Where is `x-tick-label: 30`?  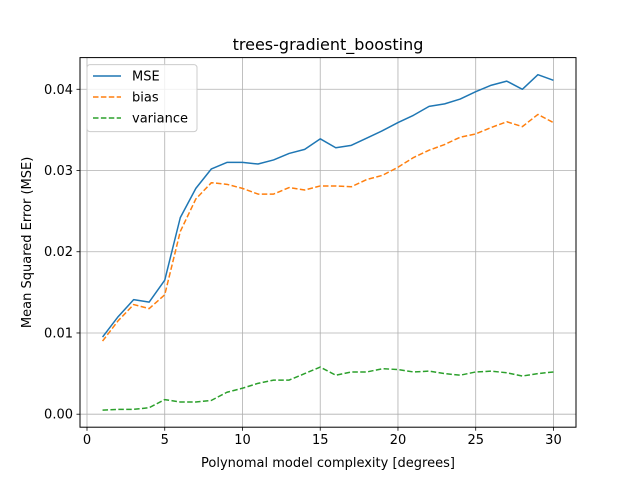
x-tick-label: 30 is located at coordinates (553, 440).